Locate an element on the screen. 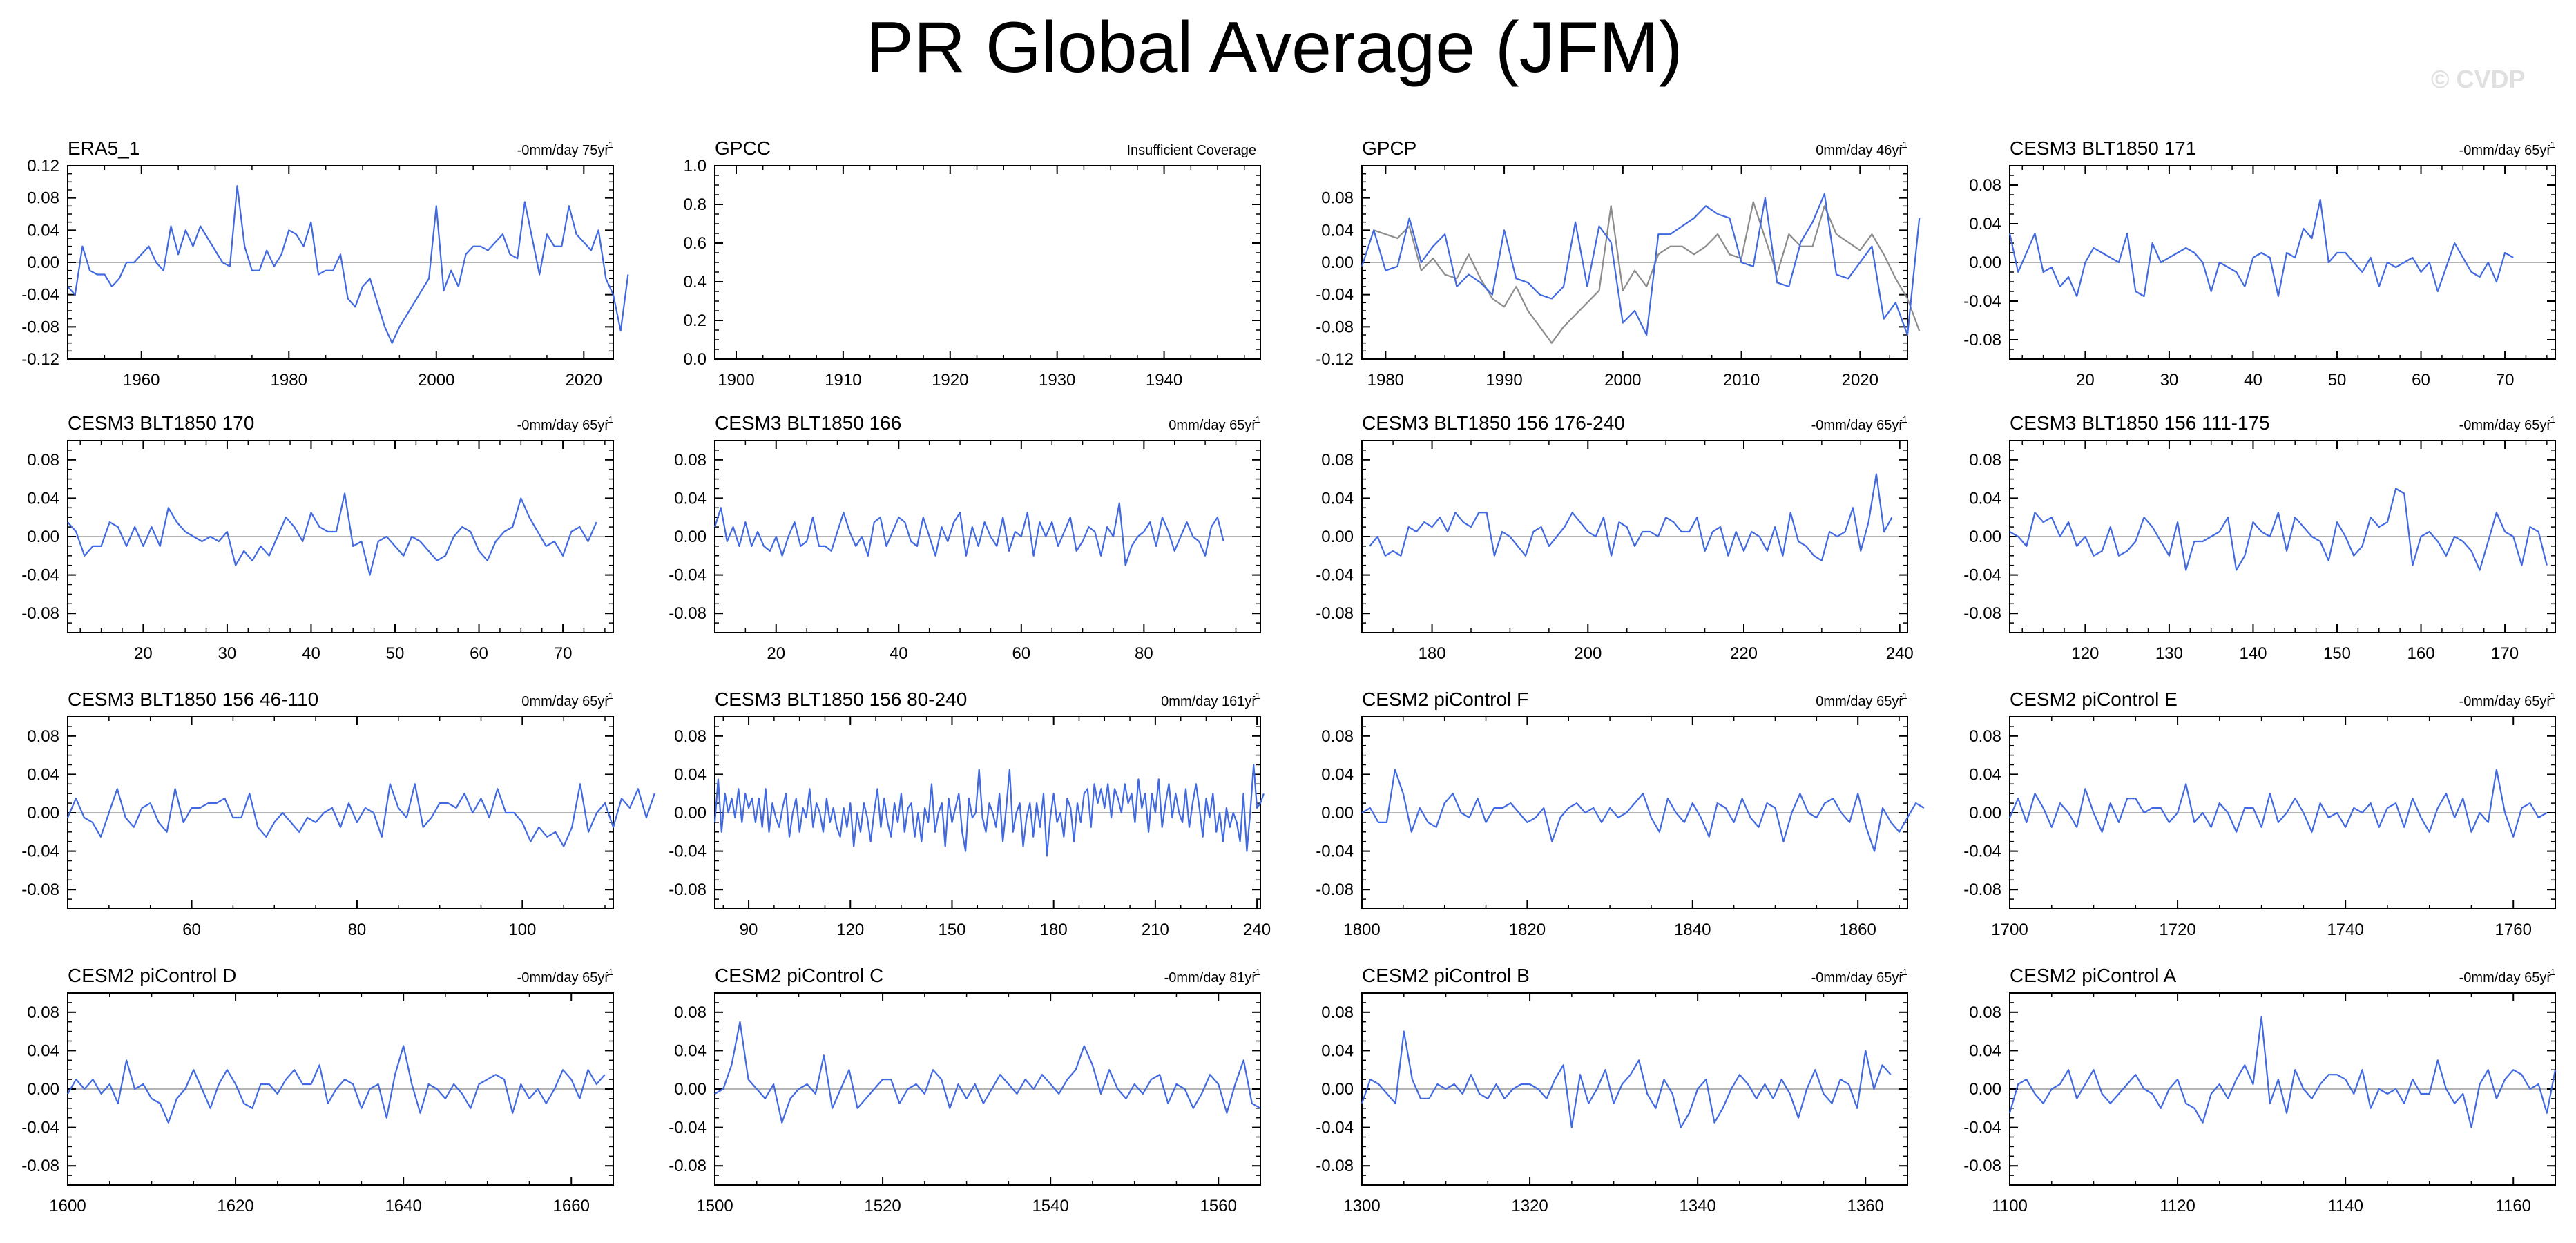 Image resolution: width=2576 pixels, height=1243 pixels. y-tick-label: 0.4 is located at coordinates (695, 282).